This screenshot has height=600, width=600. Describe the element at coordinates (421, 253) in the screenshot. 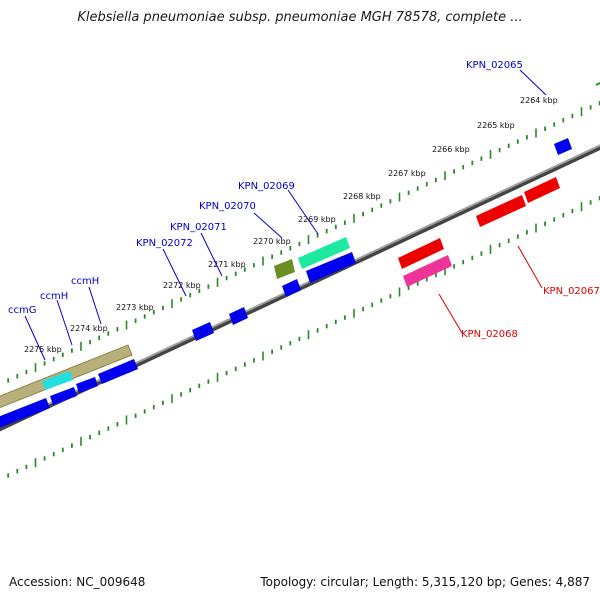

I see `gene-feature-KPN_02067a` at that location.